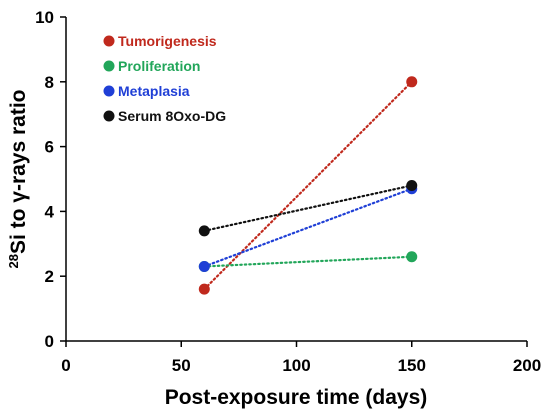  Describe the element at coordinates (65, 365) in the screenshot. I see `x-tick-label: 0` at that location.